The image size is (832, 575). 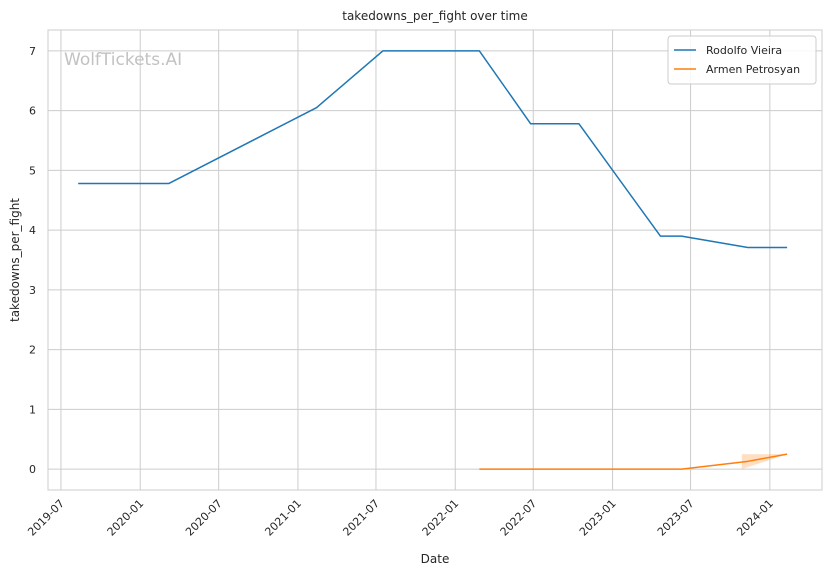 I want to click on x-tick-label: 2020-01, so click(x=126, y=518).